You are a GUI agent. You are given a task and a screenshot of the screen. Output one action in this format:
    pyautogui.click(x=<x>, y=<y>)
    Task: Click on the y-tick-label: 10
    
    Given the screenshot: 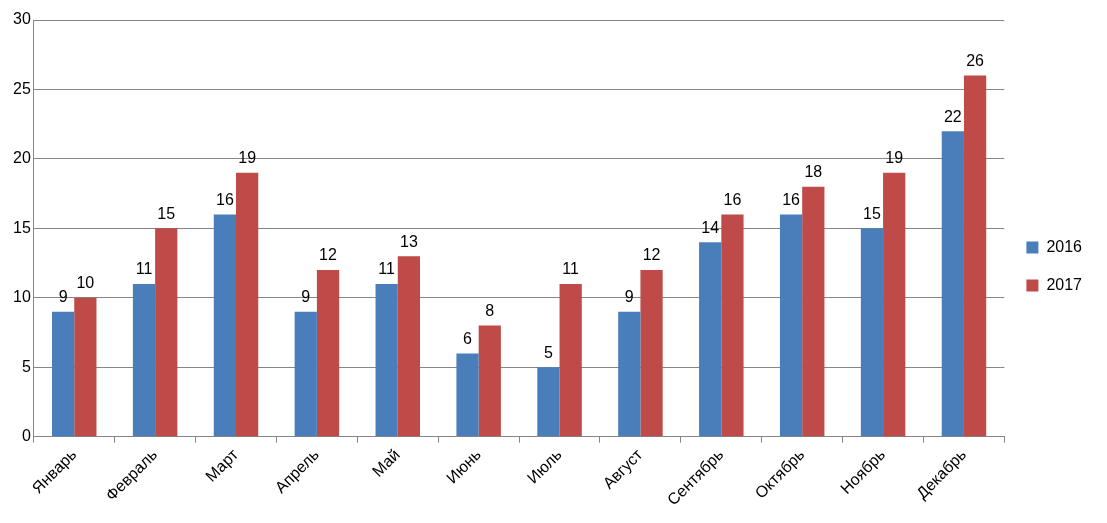 What is the action you would take?
    pyautogui.click(x=22, y=297)
    